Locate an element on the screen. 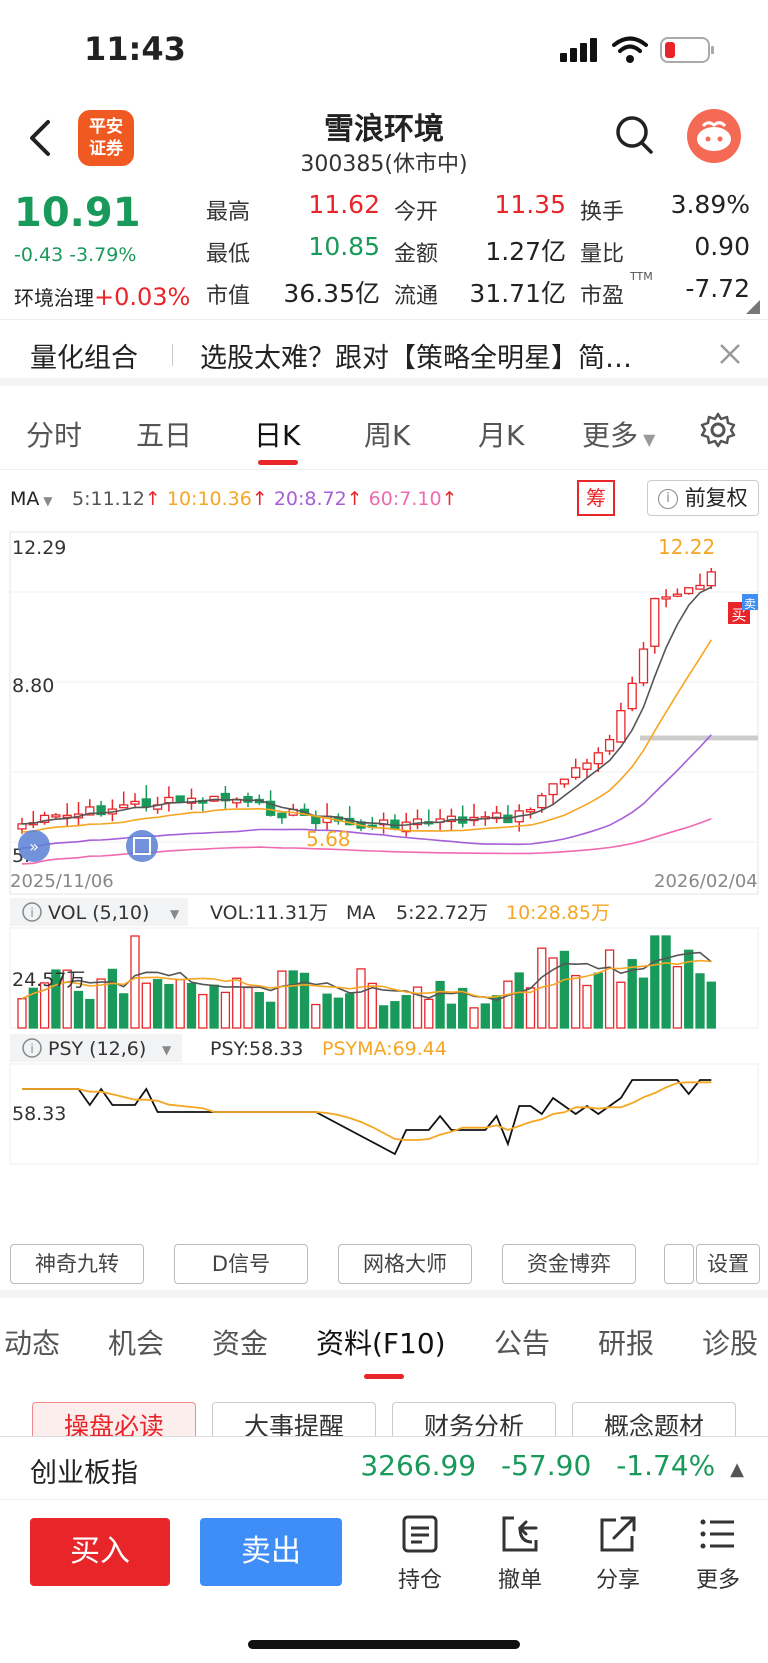 The image size is (768, 1663). gear-icon is located at coordinates (718, 430).